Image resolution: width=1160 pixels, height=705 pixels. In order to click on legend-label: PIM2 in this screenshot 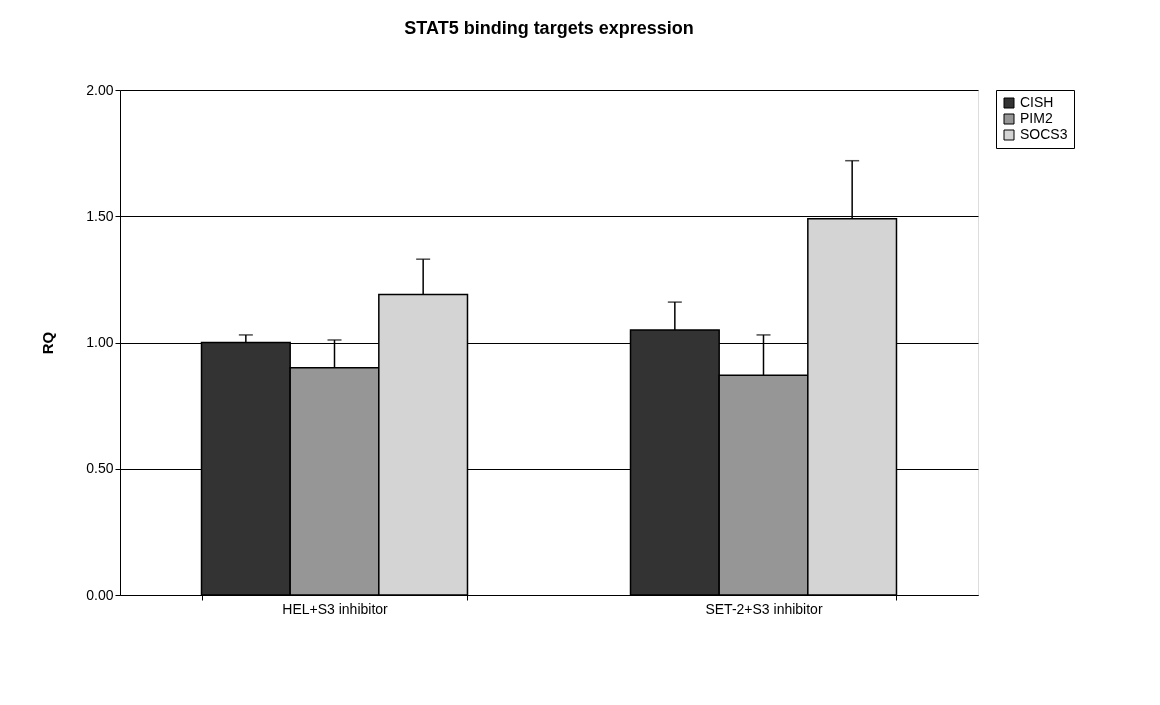, I will do `click(1036, 118)`.